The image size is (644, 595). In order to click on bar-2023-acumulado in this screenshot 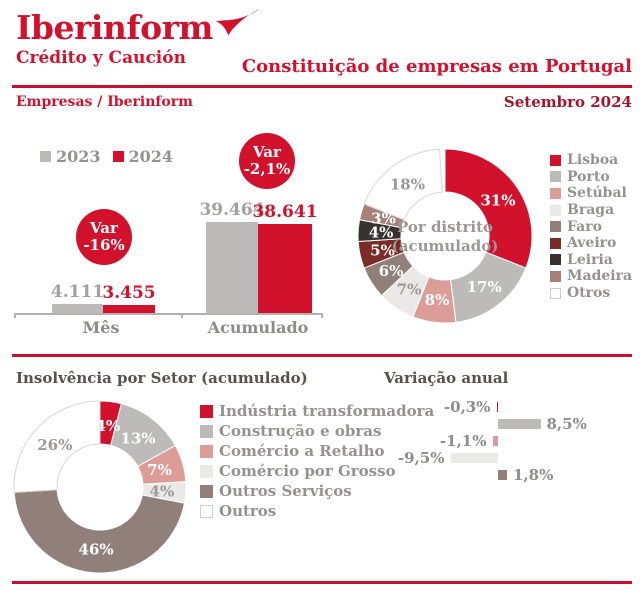, I will do `click(232, 267)`.